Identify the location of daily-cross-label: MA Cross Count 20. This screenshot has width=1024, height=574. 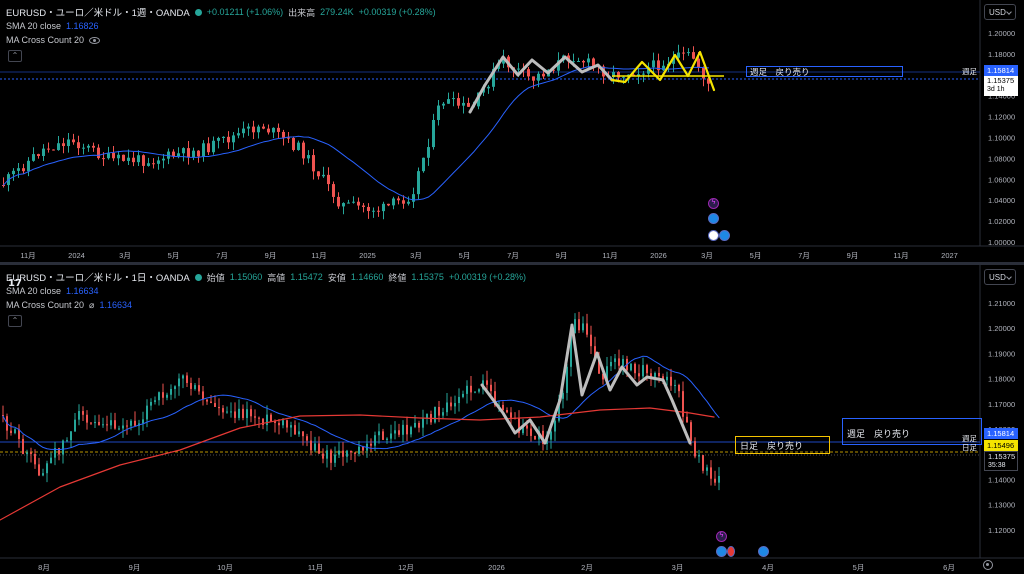
(45, 305).